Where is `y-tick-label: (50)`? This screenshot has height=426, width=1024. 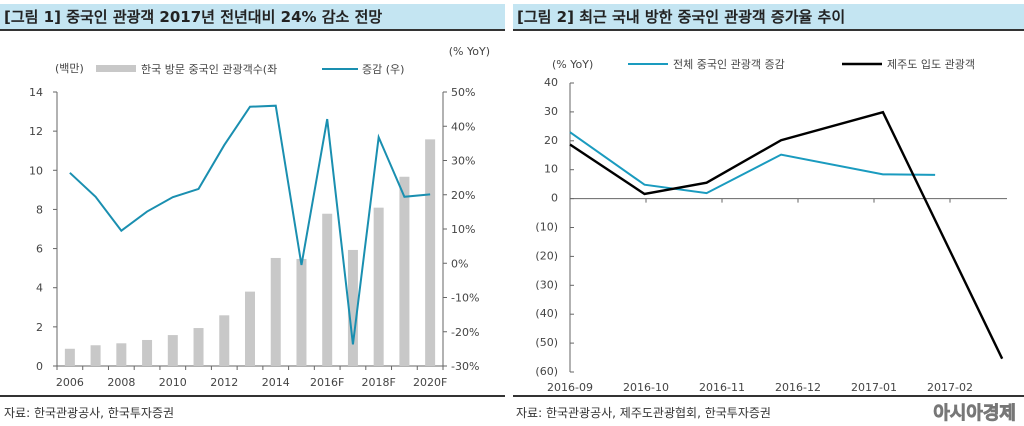
y-tick-label: (50) is located at coordinates (546, 342).